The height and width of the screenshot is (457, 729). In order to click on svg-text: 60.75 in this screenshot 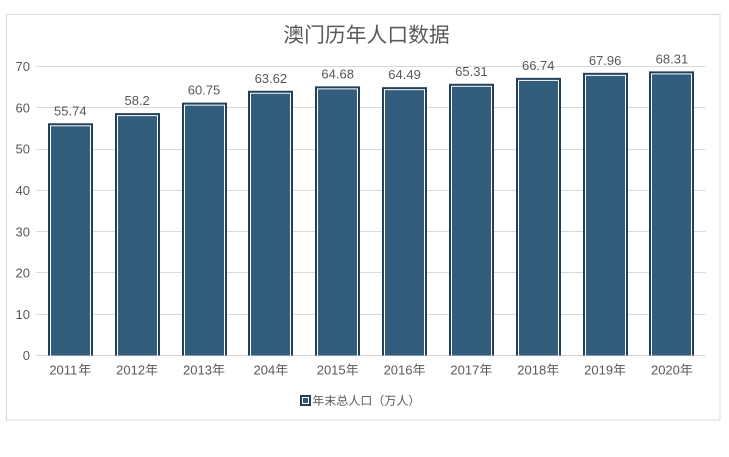, I will do `click(204, 90)`.